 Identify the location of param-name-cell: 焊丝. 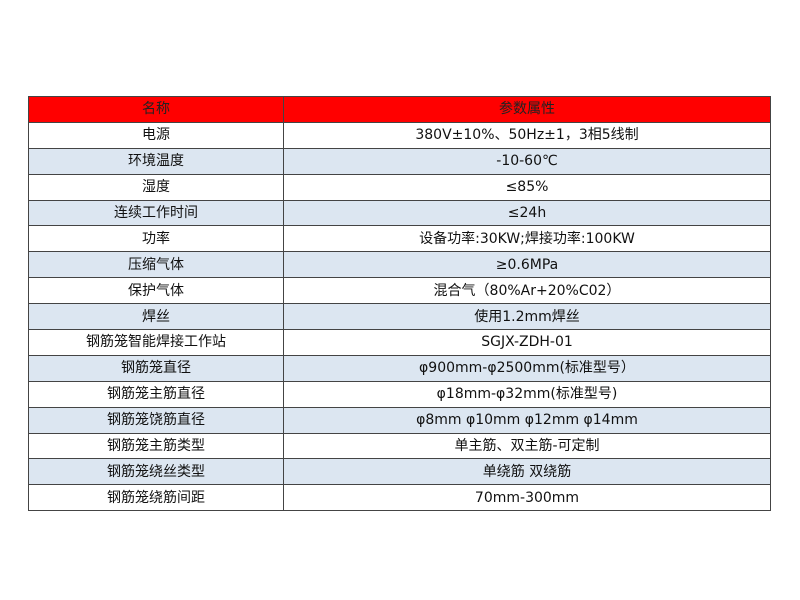
(156, 317).